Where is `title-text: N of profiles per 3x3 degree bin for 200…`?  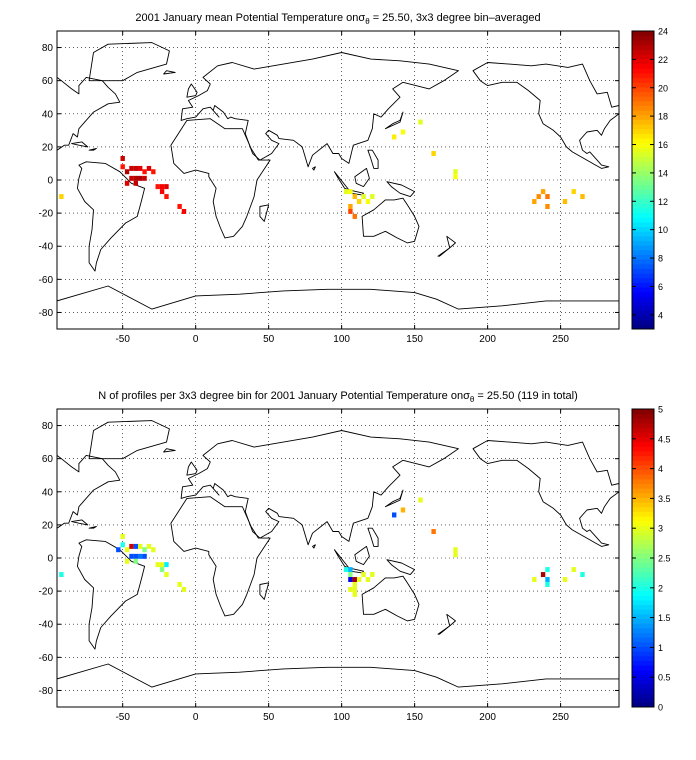 title-text: N of profiles per 3x3 degree bin for 200… is located at coordinates (284, 396).